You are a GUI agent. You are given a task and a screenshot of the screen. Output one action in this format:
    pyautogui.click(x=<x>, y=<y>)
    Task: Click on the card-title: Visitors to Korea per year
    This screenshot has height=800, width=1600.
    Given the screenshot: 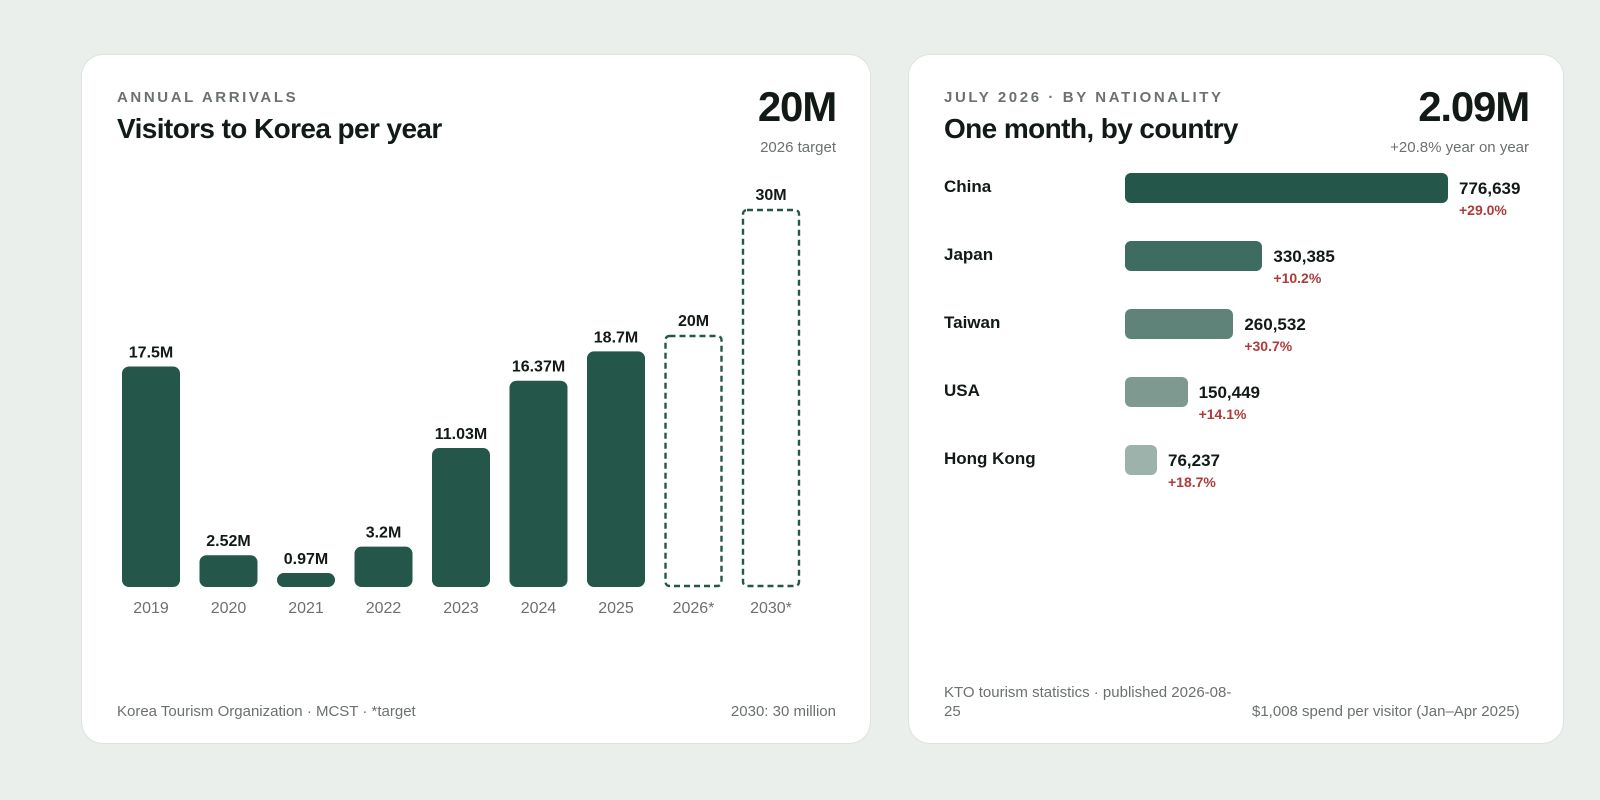 What is the action you would take?
    pyautogui.click(x=279, y=128)
    